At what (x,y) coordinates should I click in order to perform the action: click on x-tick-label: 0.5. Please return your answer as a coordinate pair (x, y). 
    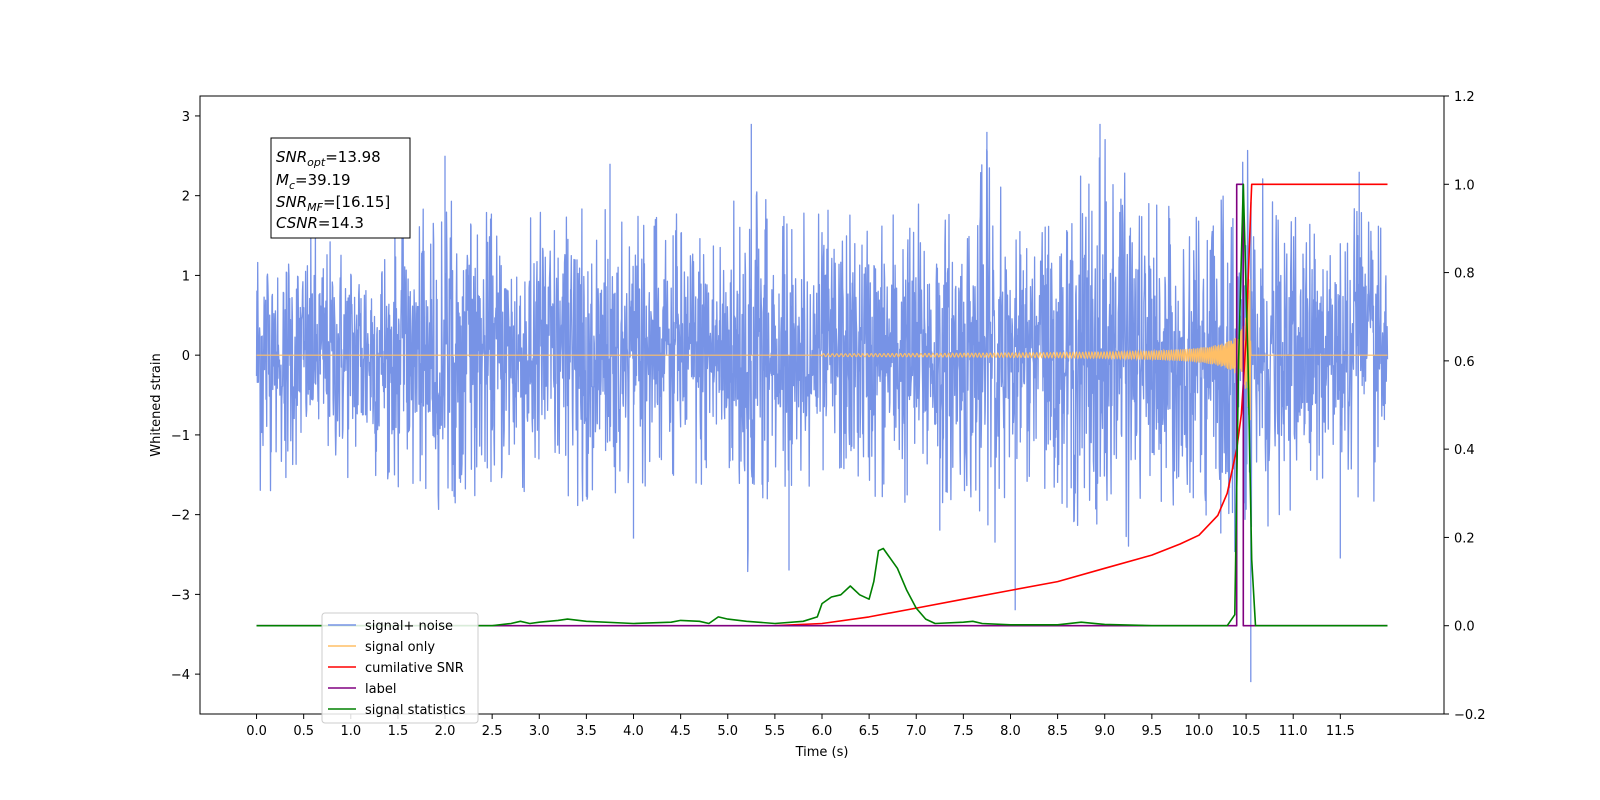
    Looking at the image, I should click on (303, 731).